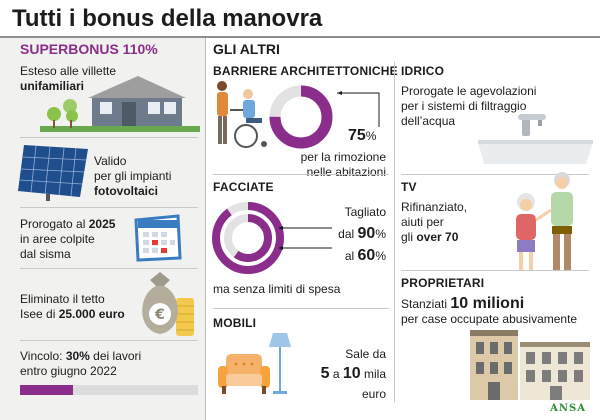 The image size is (600, 420). I want to click on superbonus-item-isee: Eliminato il tetto Isee di 25.000 euro, so click(72, 307).